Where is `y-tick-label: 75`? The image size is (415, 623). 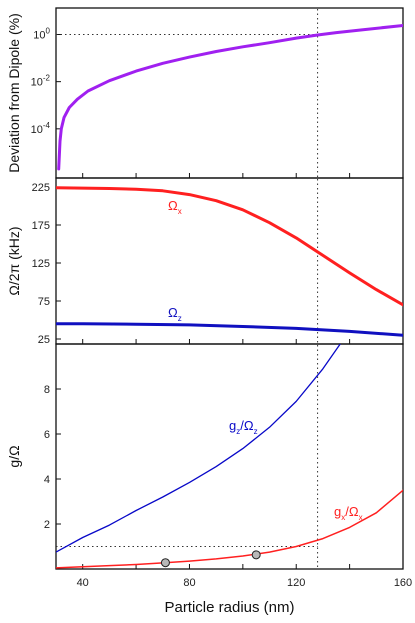 y-tick-label: 75 is located at coordinates (44, 302).